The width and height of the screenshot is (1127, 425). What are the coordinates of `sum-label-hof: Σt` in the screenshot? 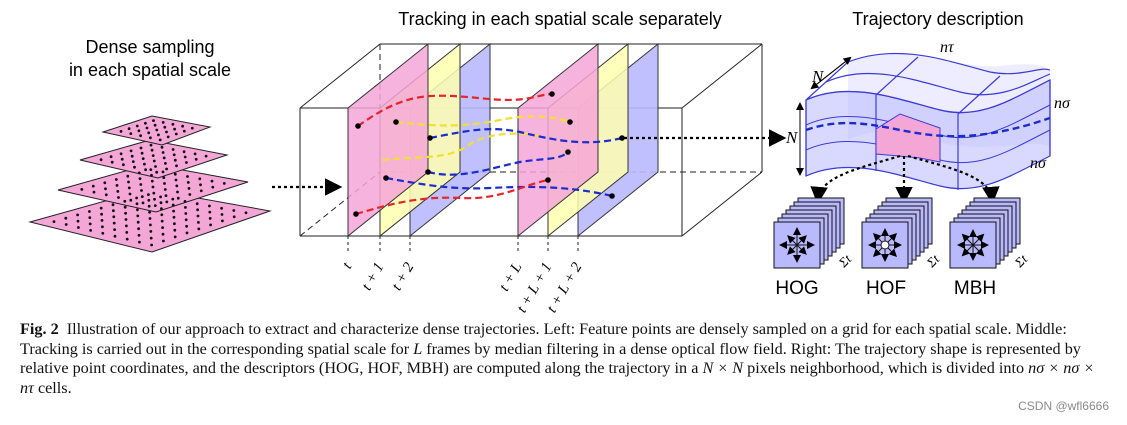 It's located at (933, 261).